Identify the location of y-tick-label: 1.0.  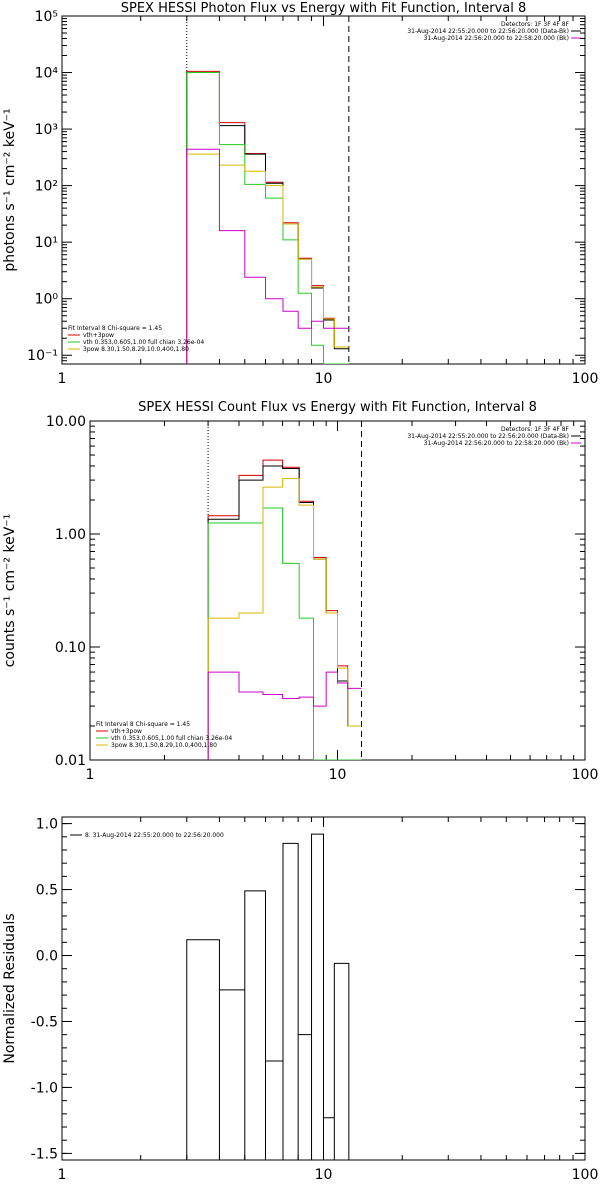
(47, 825).